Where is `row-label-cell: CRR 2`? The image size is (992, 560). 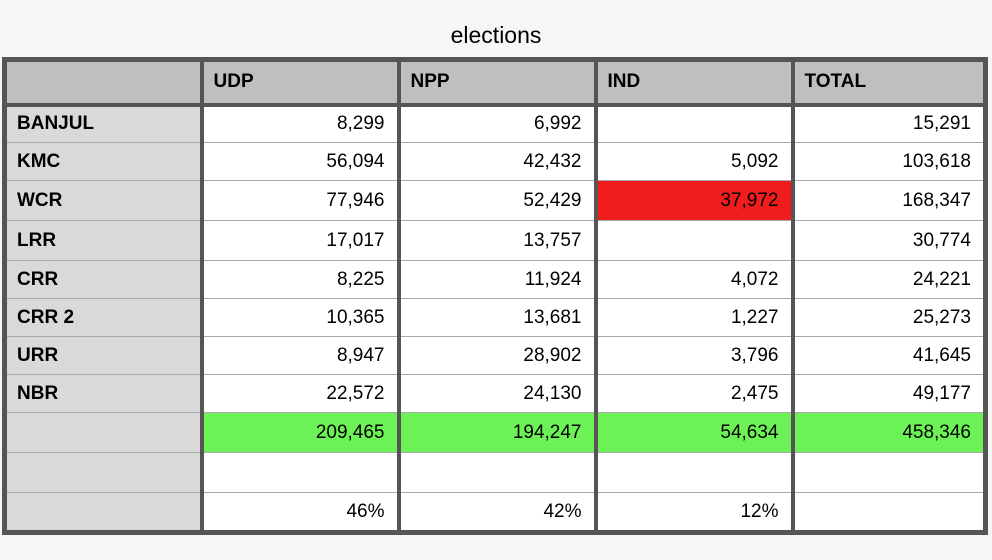
row-label-cell: CRR 2 is located at coordinates (104, 317).